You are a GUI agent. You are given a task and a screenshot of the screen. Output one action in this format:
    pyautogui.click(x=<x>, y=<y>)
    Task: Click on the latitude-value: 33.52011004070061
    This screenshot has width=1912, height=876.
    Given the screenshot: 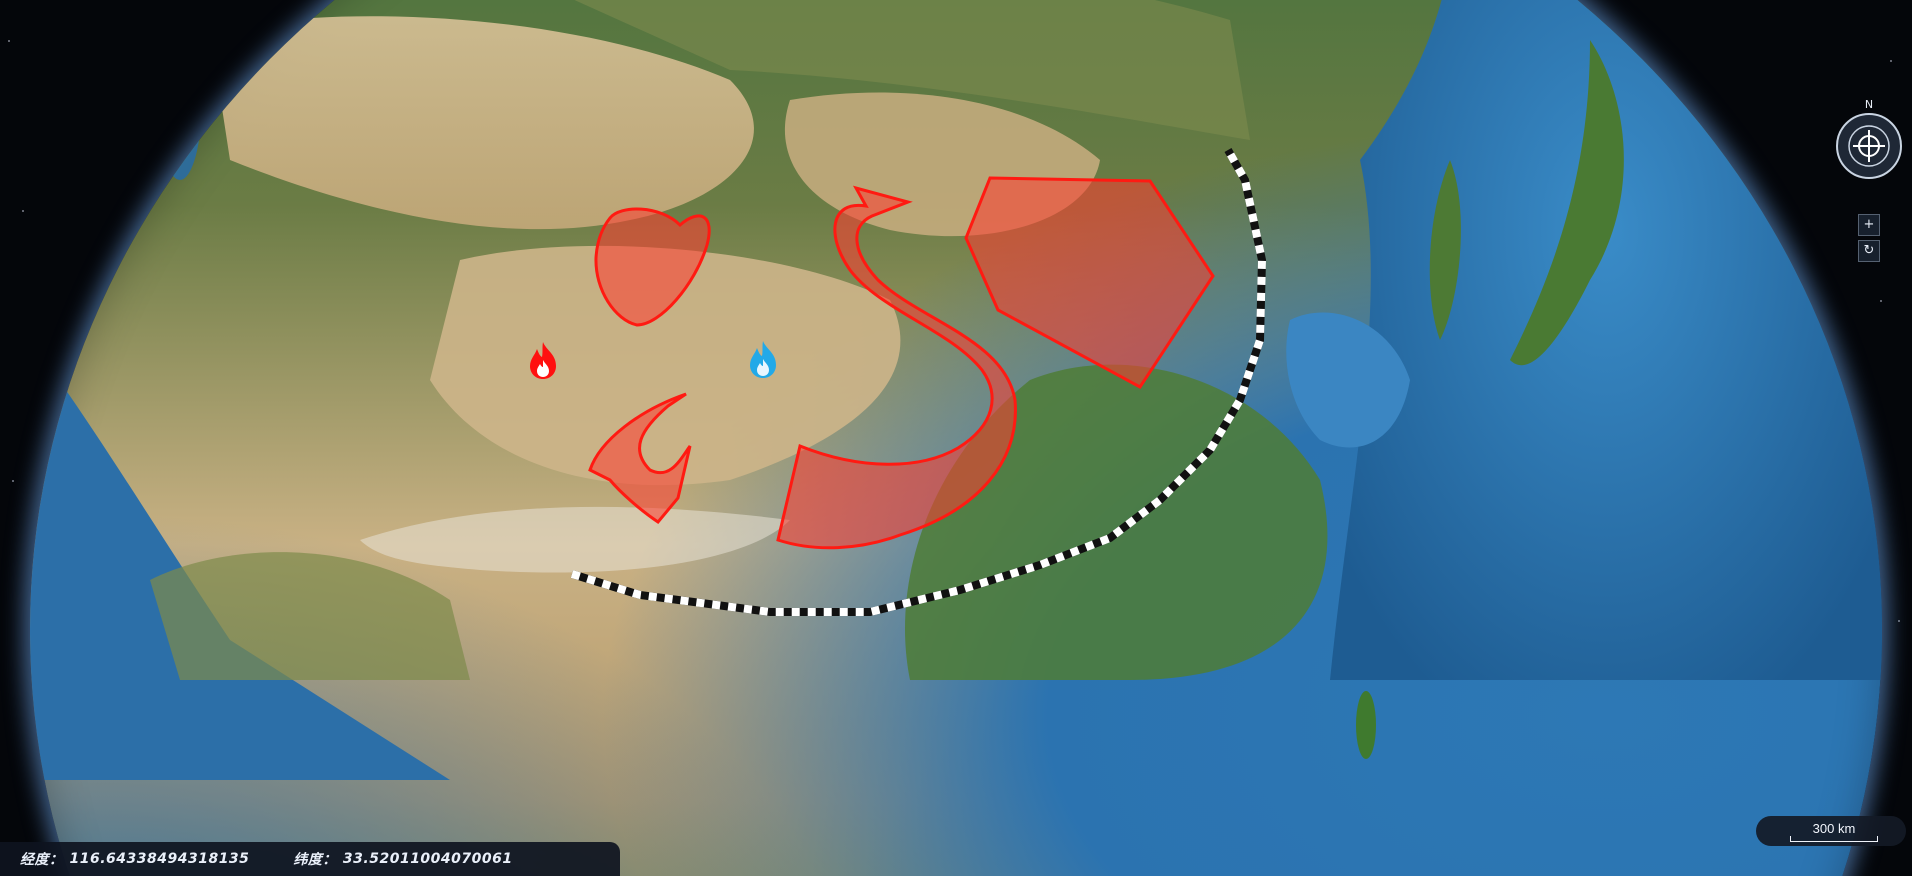 What is the action you would take?
    pyautogui.click(x=427, y=859)
    